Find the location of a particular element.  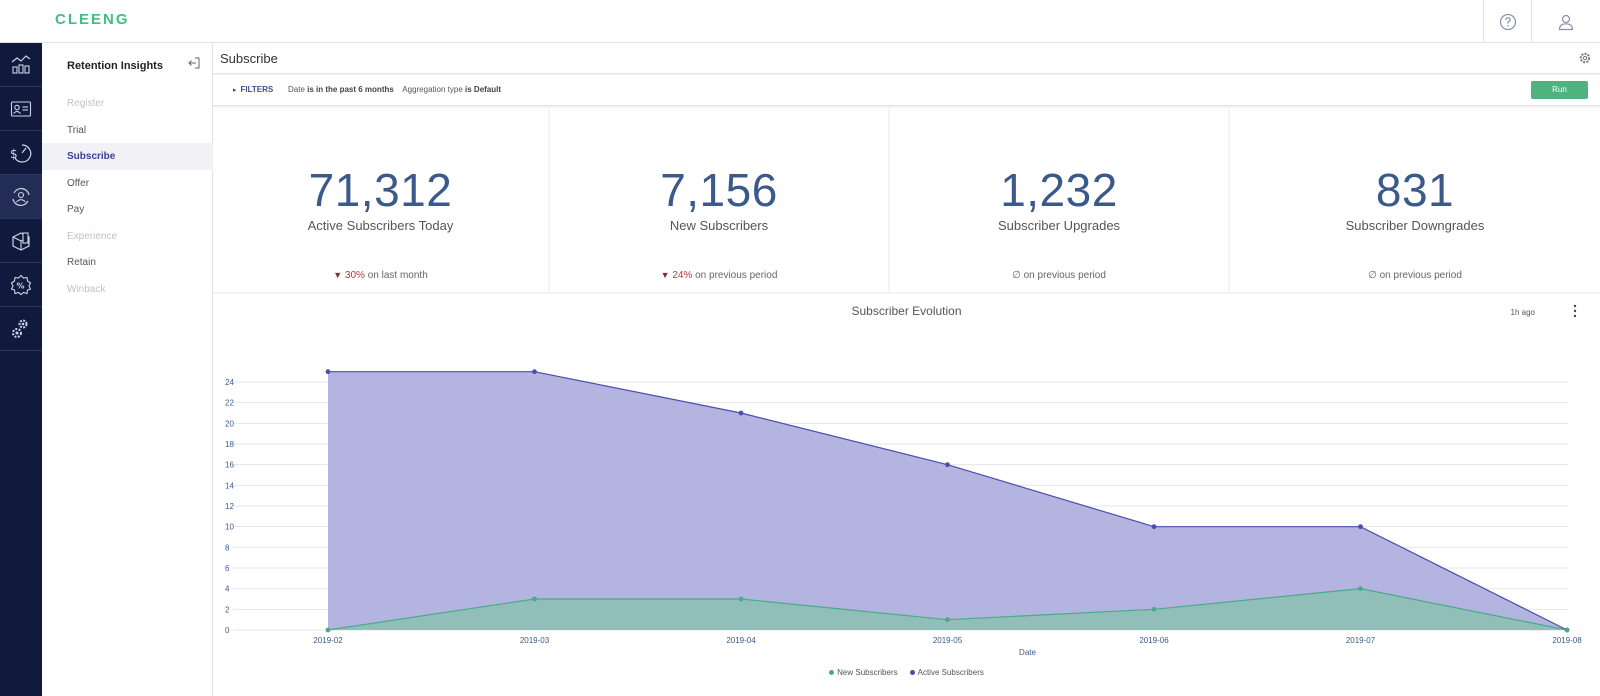

kpi-comparison: ∅ on previous period is located at coordinates (1059, 275).